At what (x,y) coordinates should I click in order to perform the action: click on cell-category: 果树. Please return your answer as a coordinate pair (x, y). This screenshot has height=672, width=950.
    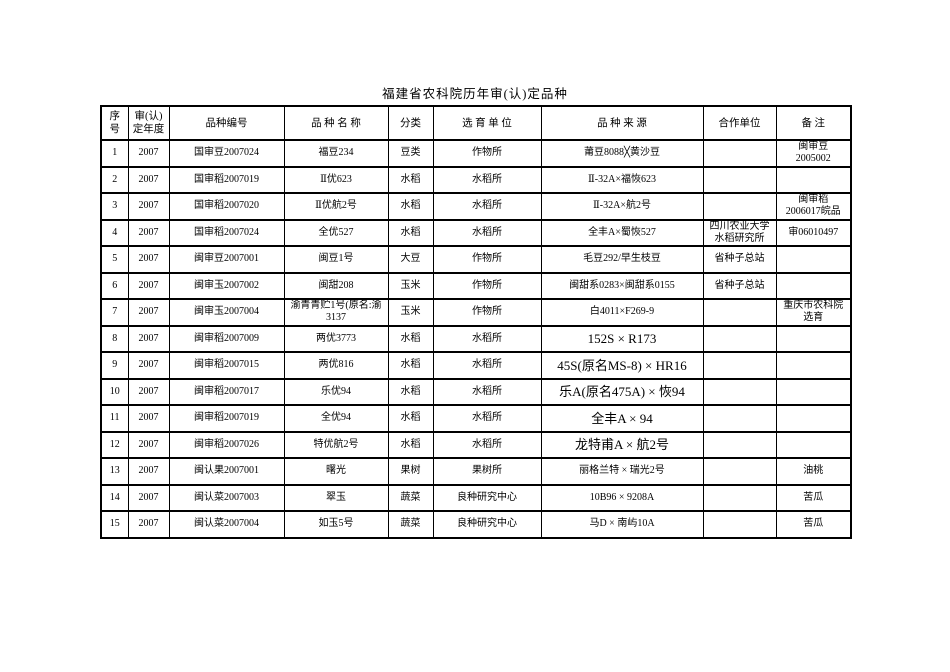
    Looking at the image, I should click on (410, 471).